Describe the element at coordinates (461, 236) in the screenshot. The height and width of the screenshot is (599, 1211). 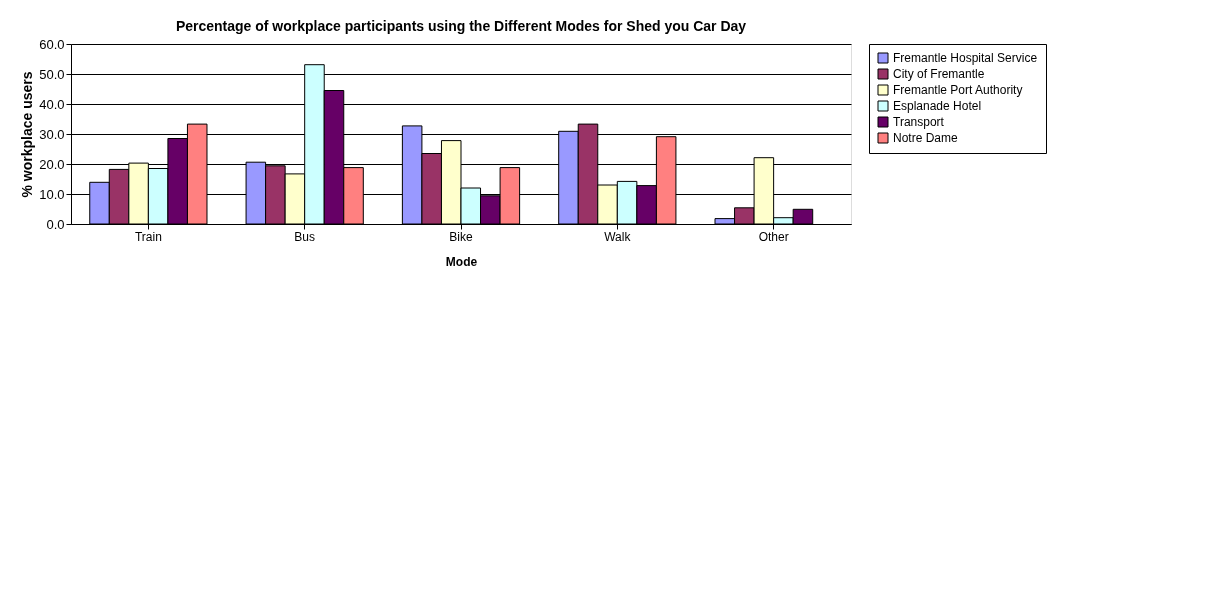
I see `x-tick-label: Bike` at that location.